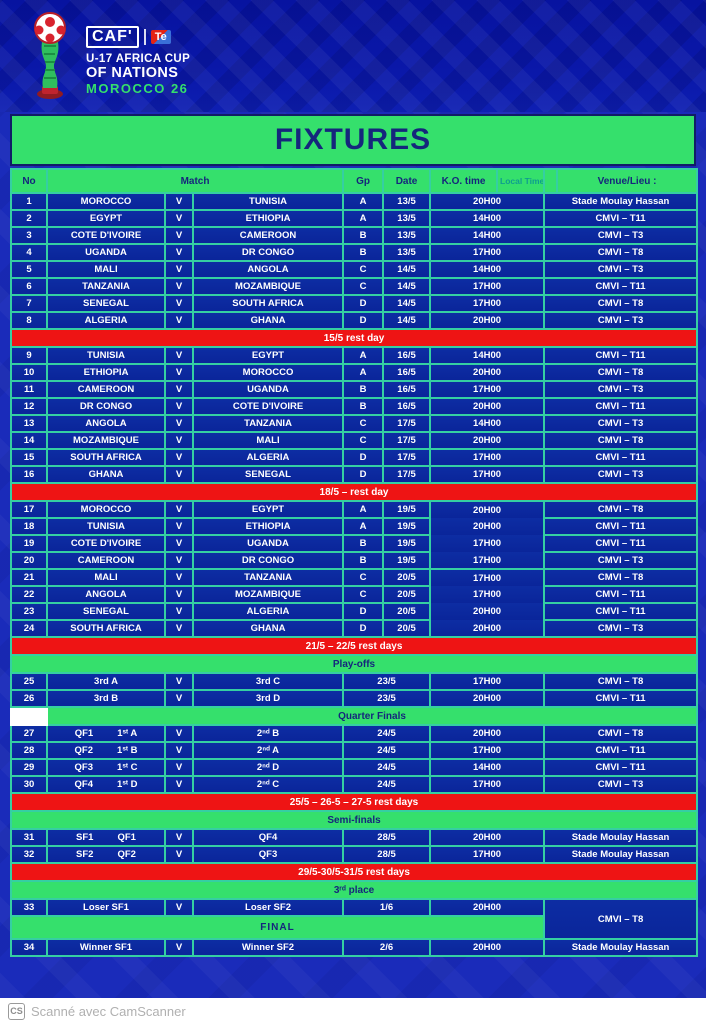 The height and width of the screenshot is (1024, 706). I want to click on match-number-cell: 3, so click(29, 235).